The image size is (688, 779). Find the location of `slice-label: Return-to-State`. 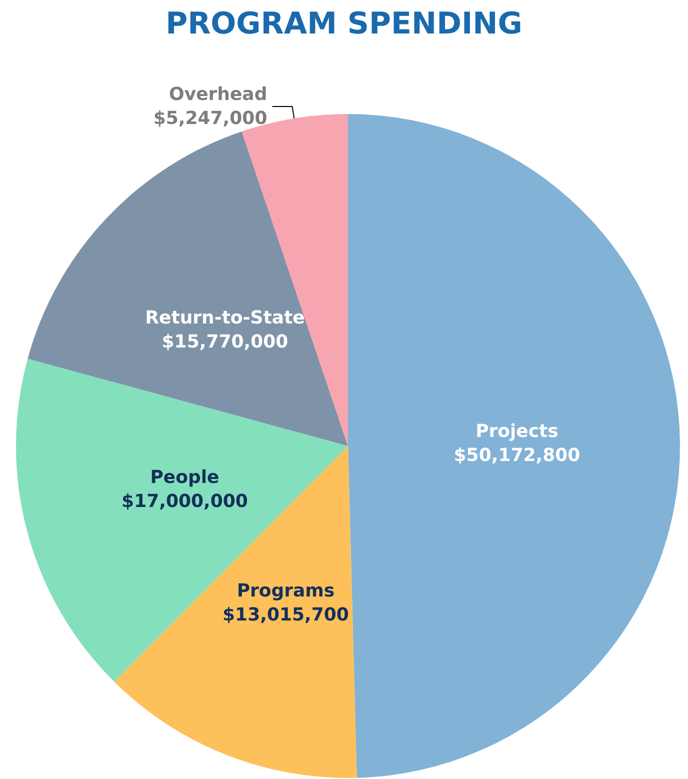

slice-label: Return-to-State is located at coordinates (225, 318).